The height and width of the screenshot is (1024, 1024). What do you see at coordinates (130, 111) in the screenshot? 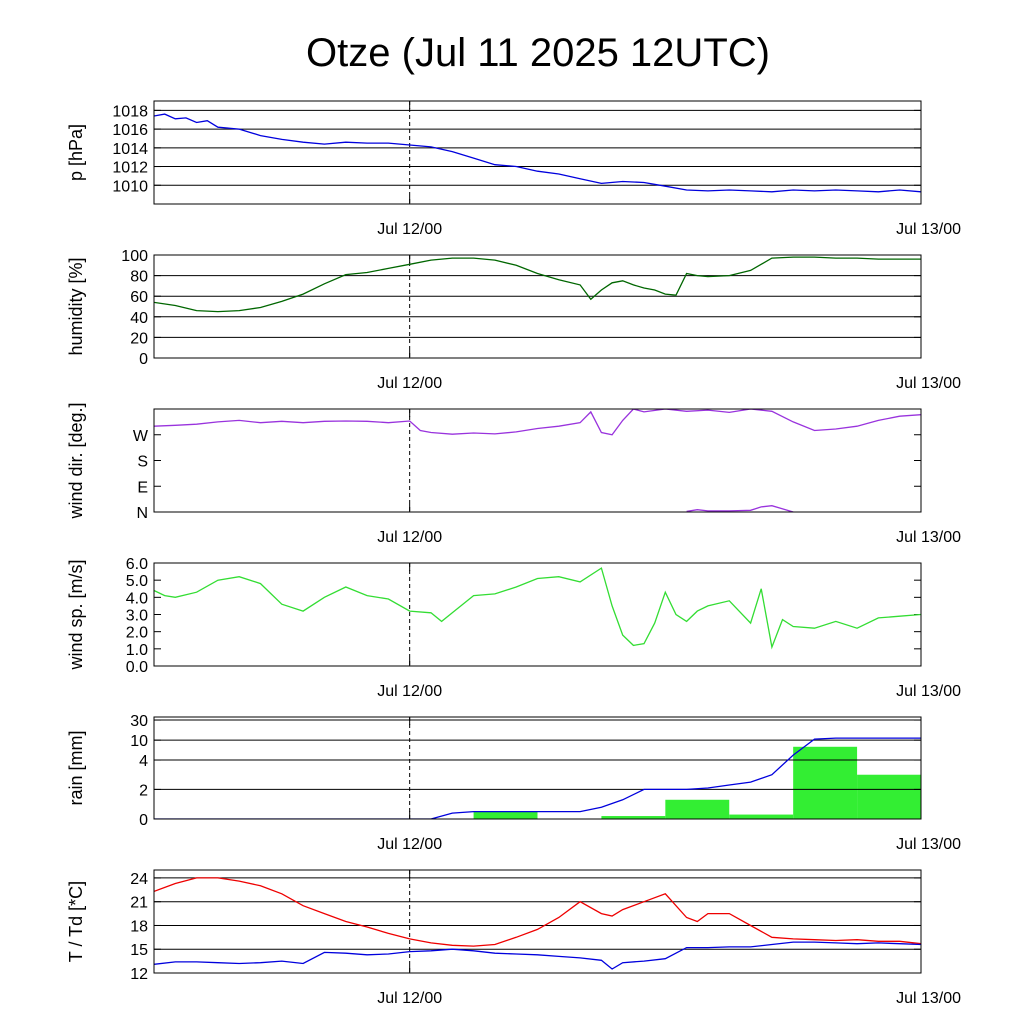
I see `y-tick-label: 1018` at bounding box center [130, 111].